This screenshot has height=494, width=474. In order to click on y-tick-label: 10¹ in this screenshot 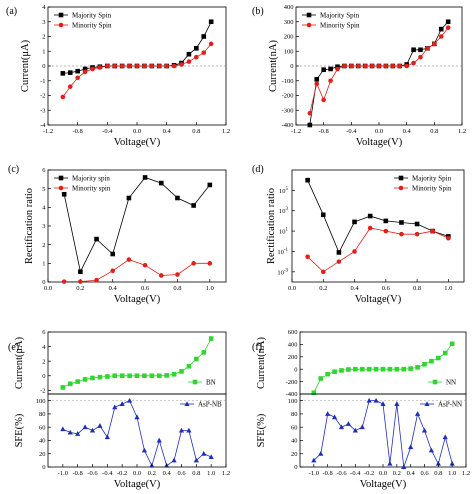, I will do `click(284, 232)`.